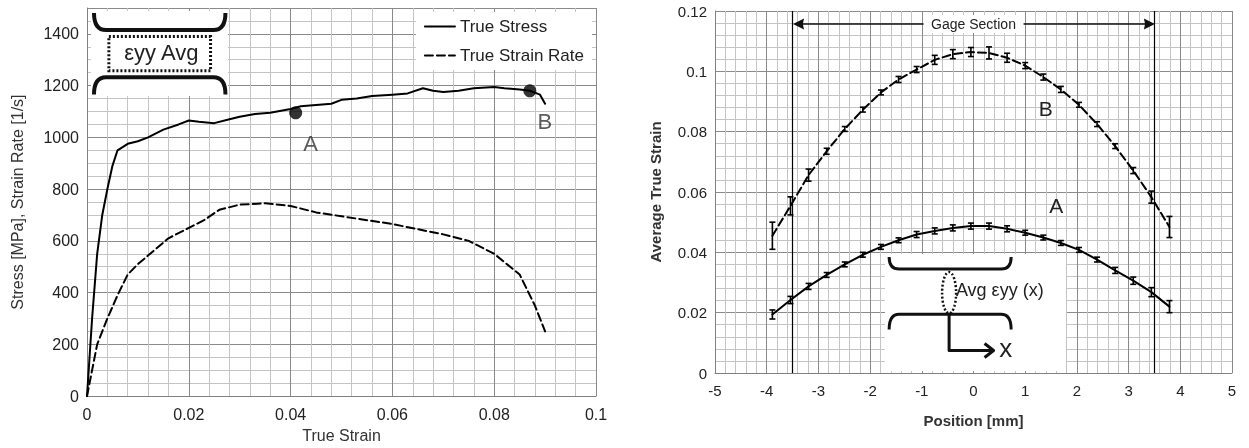  I want to click on x-tick-label: 0.06, so click(392, 414).